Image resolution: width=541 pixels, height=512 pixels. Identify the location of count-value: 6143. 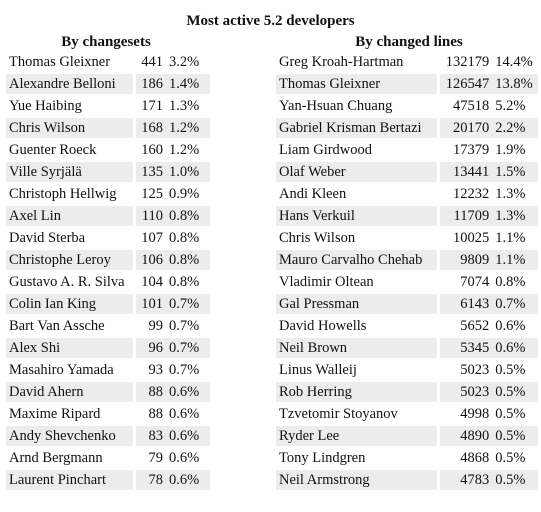
(466, 304).